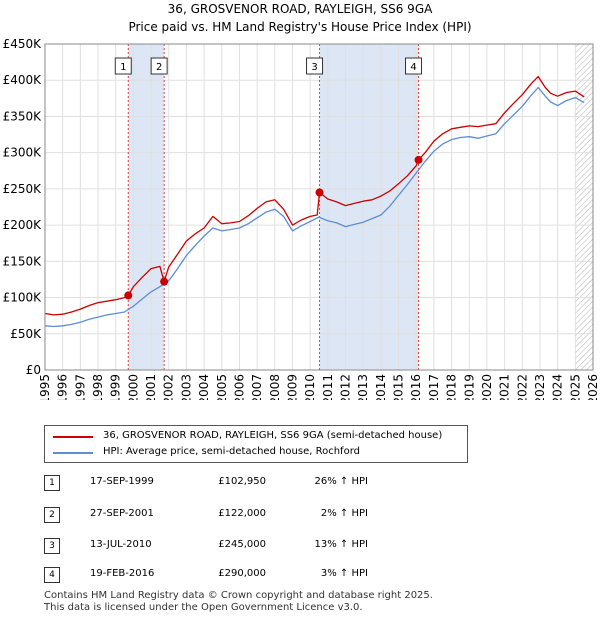  What do you see at coordinates (98, 387) in the screenshot?
I see `x-tick-label: 1998` at bounding box center [98, 387].